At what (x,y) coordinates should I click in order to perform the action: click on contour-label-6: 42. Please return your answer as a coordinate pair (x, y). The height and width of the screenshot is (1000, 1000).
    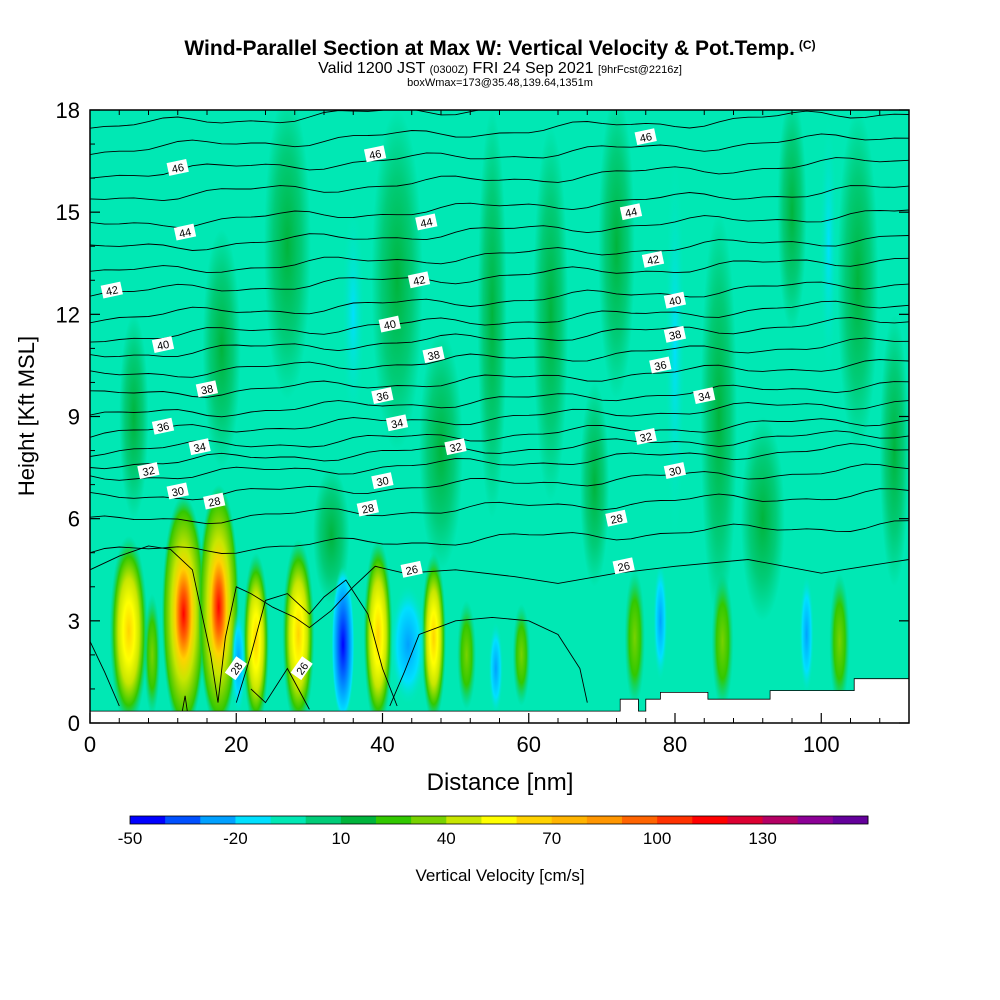
    Looking at the image, I should click on (111, 290).